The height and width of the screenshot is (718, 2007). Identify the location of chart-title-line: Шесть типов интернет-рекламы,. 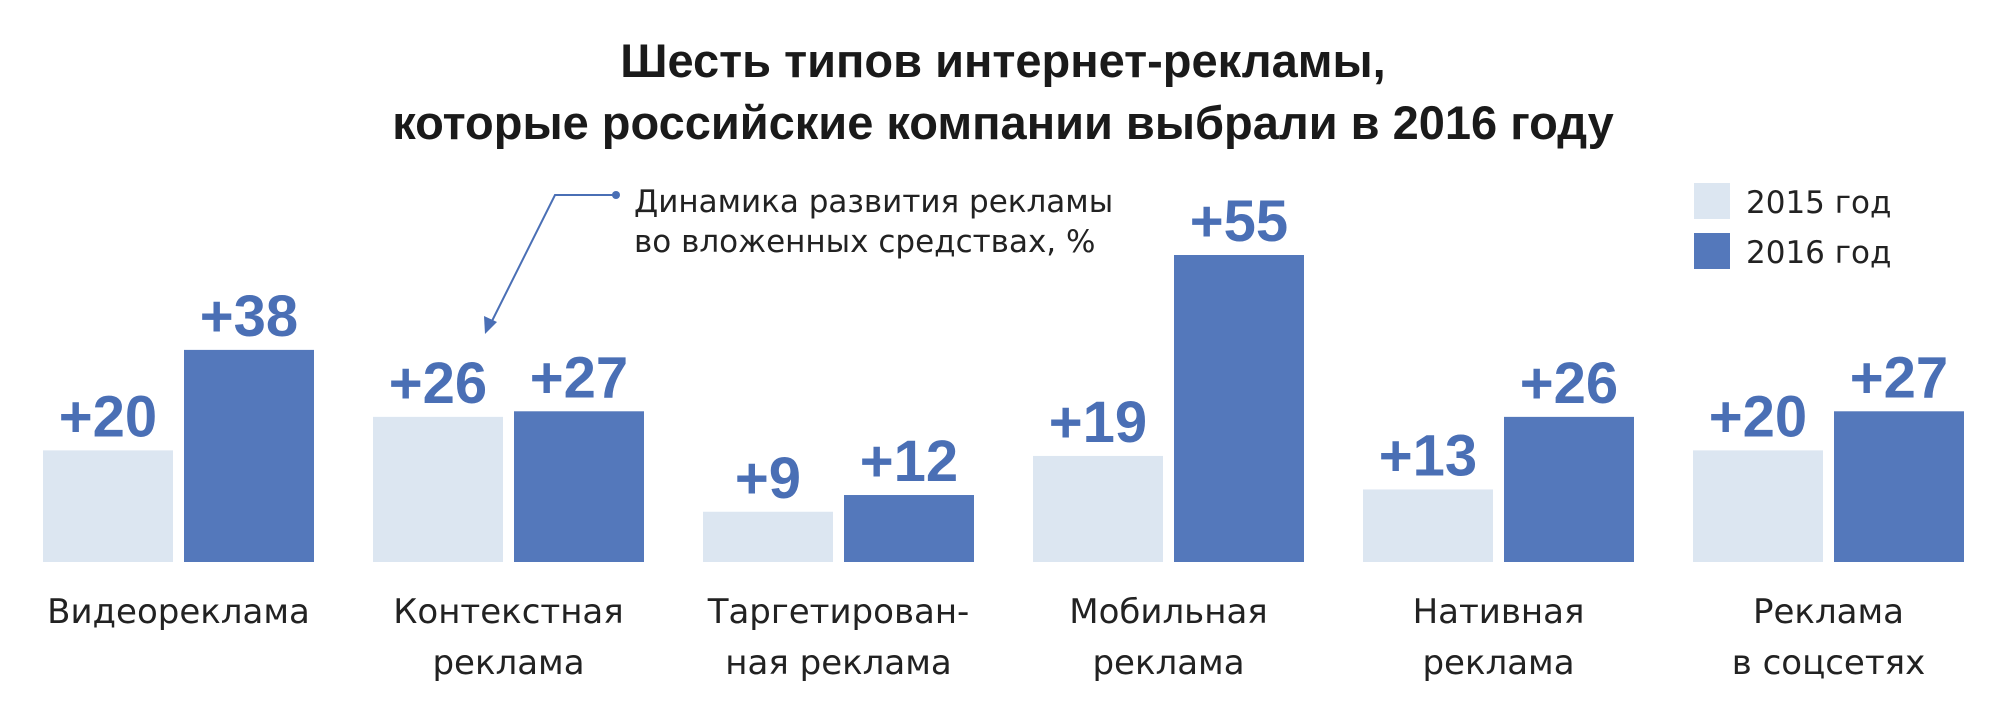
(1002, 60).